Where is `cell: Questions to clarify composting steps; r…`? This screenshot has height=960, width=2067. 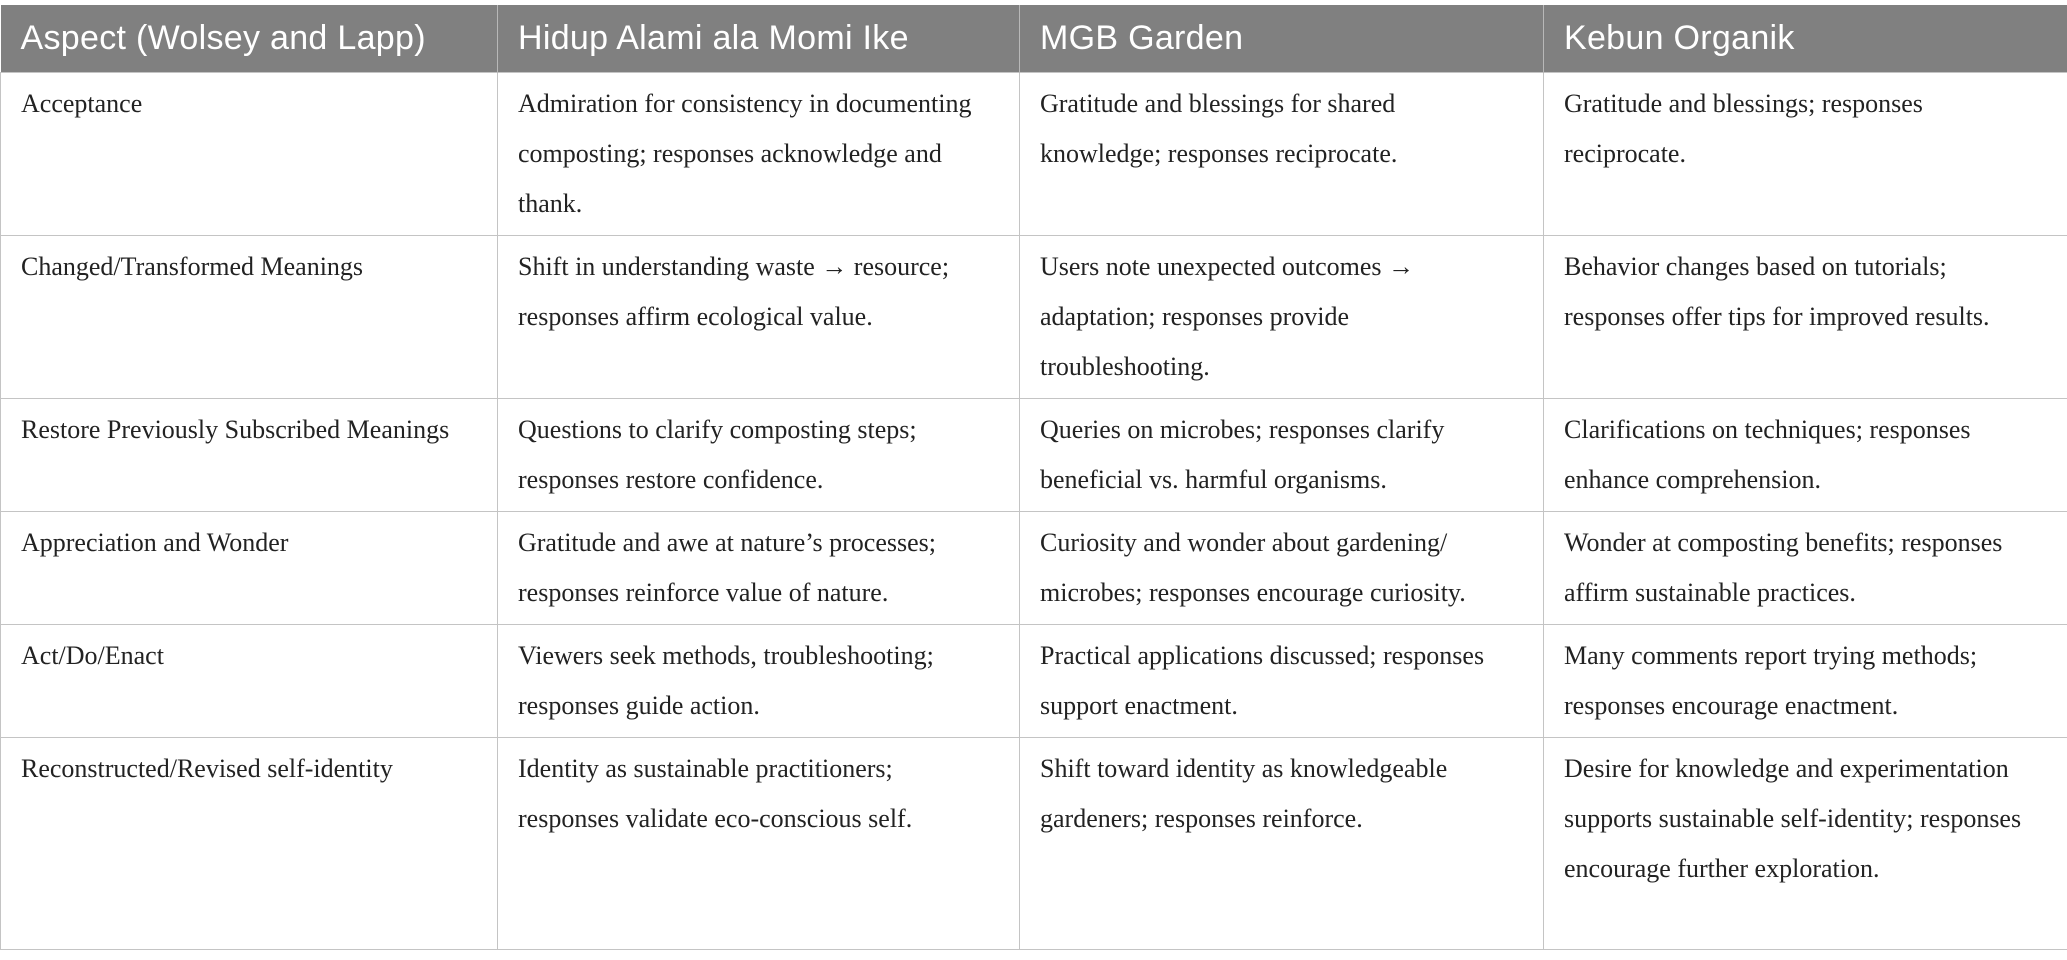
cell: Questions to clarify composting steps; r… is located at coordinates (758, 455).